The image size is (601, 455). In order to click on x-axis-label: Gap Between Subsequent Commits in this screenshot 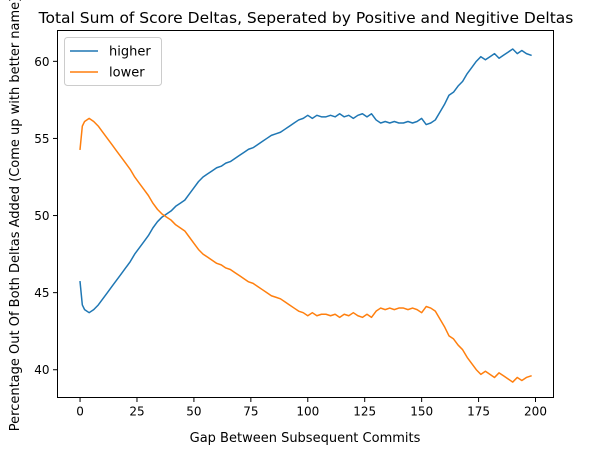, I will do `click(305, 438)`.